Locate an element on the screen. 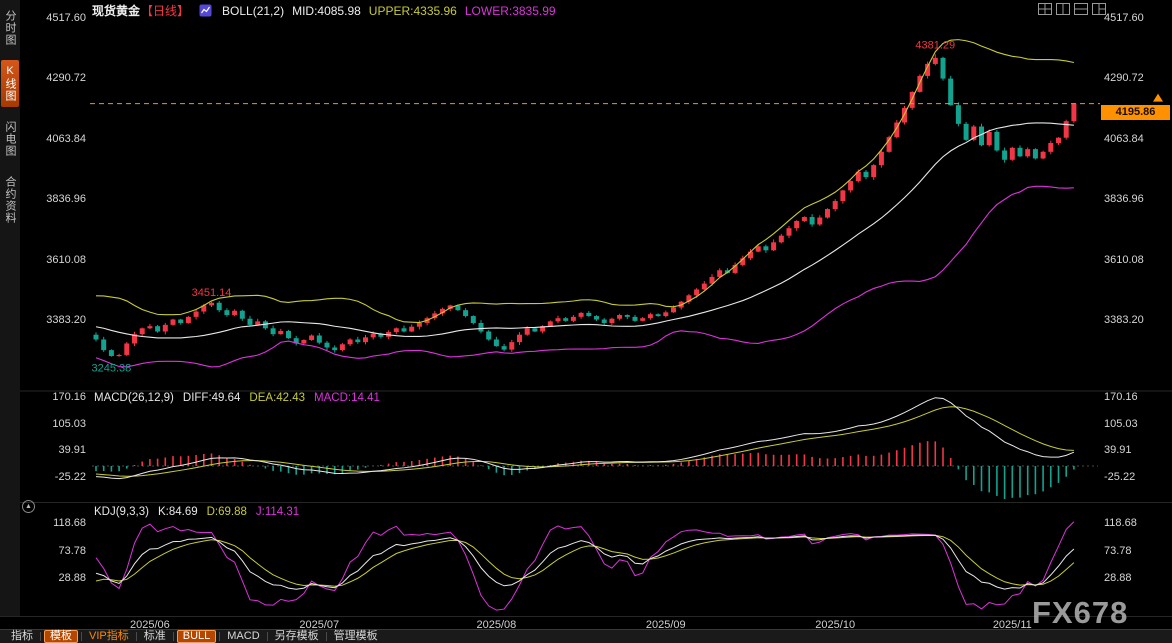  boll-mid-value: MID:4085.98 is located at coordinates (326, 10).